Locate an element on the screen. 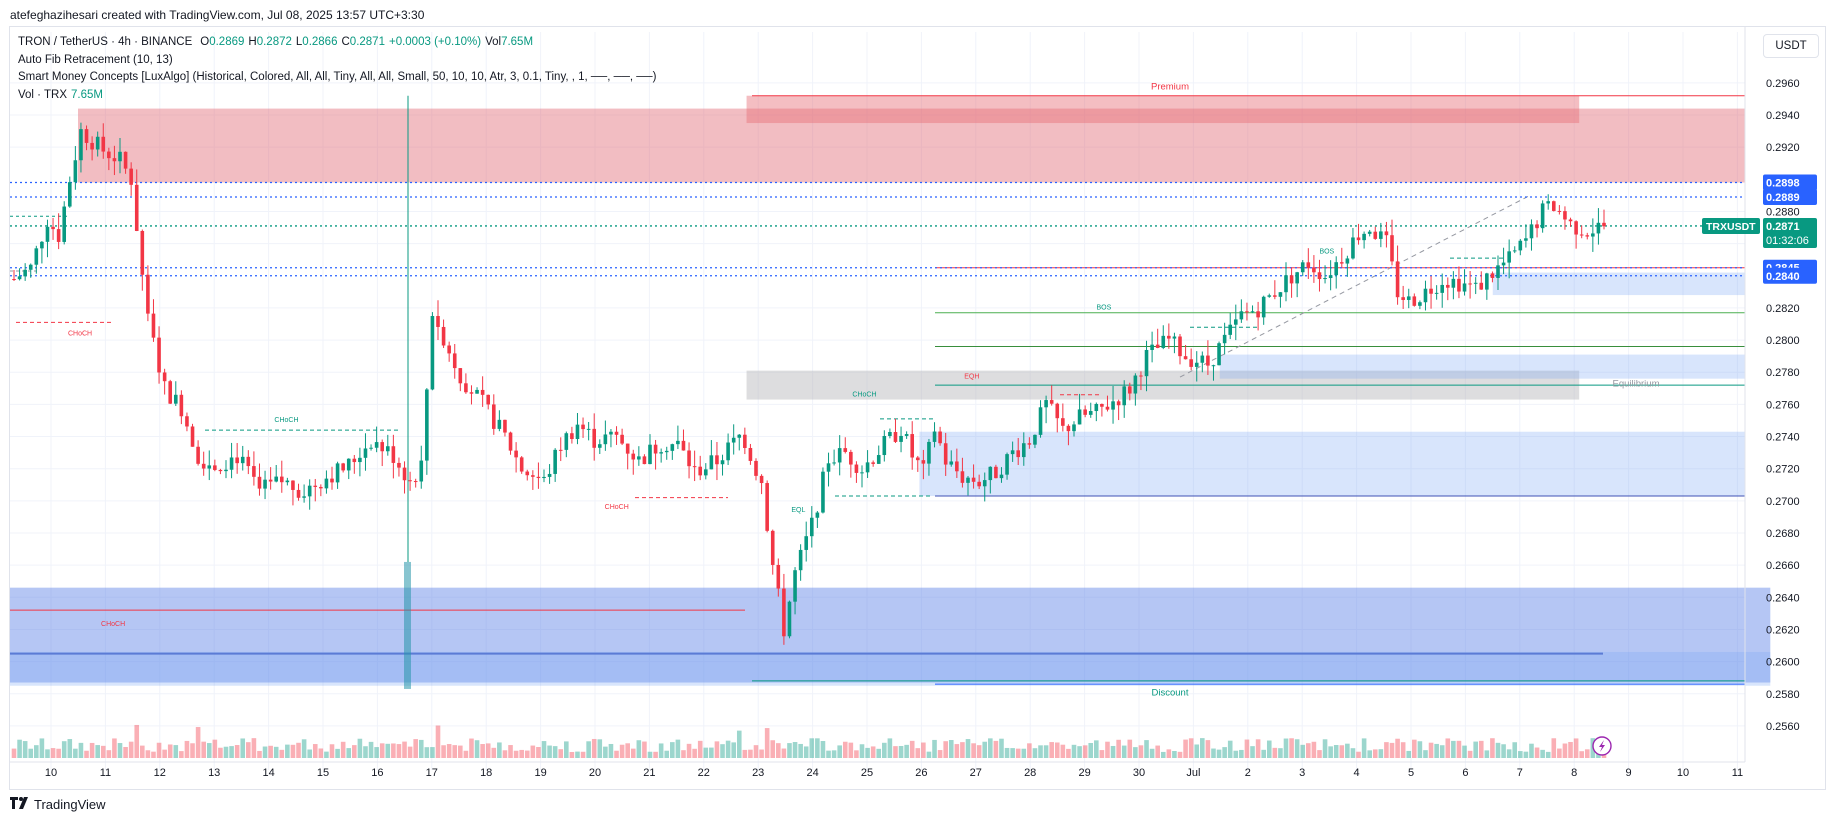 Image resolution: width=1835 pixels, height=822 pixels. time-tick-label: 11 is located at coordinates (1737, 773).